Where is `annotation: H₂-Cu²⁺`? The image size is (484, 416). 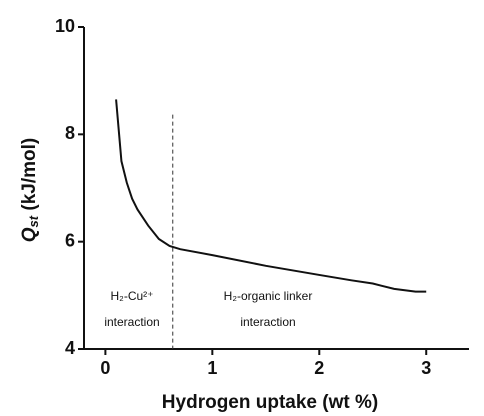 annotation: H₂-Cu²⁺ is located at coordinates (132, 296).